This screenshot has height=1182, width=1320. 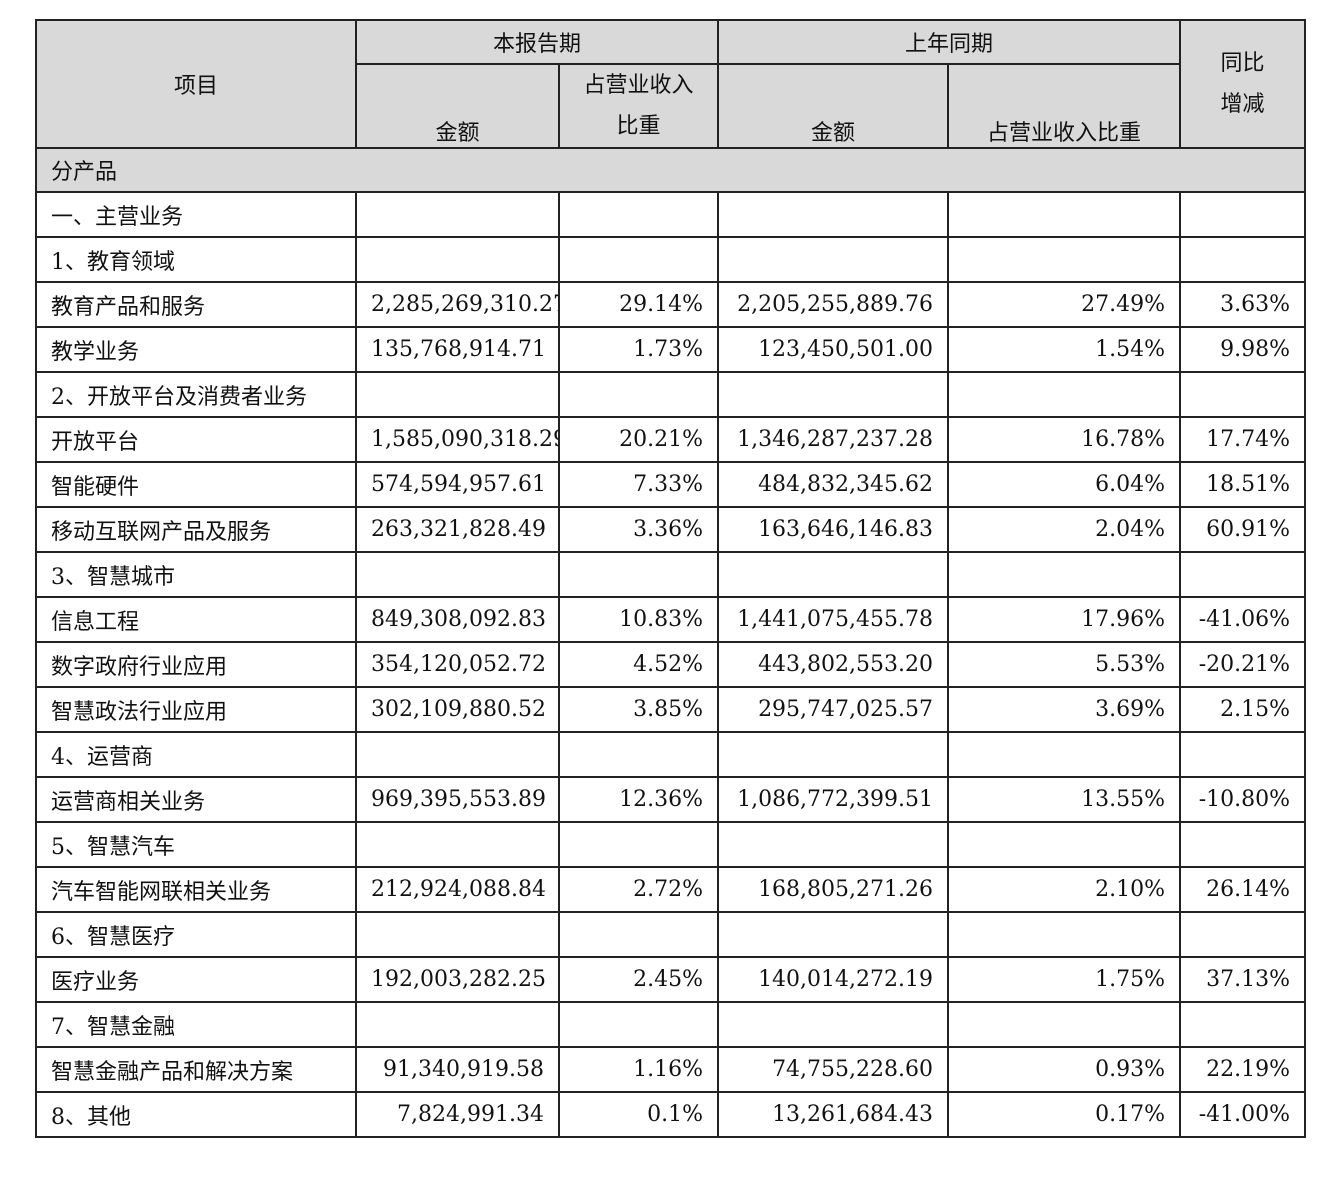 What do you see at coordinates (196, 754) in the screenshot?
I see `row-label: 4、运营商` at bounding box center [196, 754].